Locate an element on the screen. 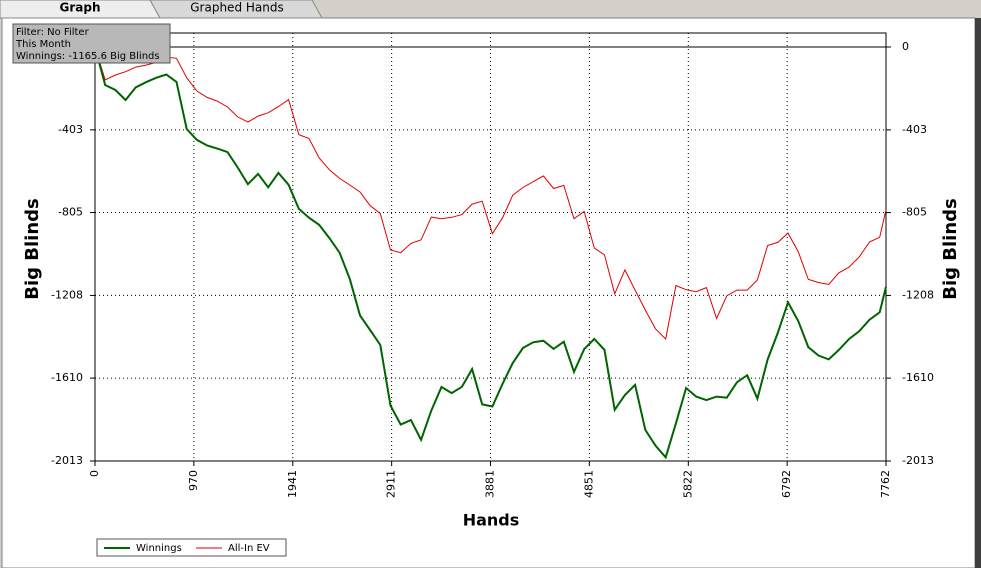 The height and width of the screenshot is (568, 981). info-text: Winnings: -1165.6 Big Blinds is located at coordinates (88, 56).